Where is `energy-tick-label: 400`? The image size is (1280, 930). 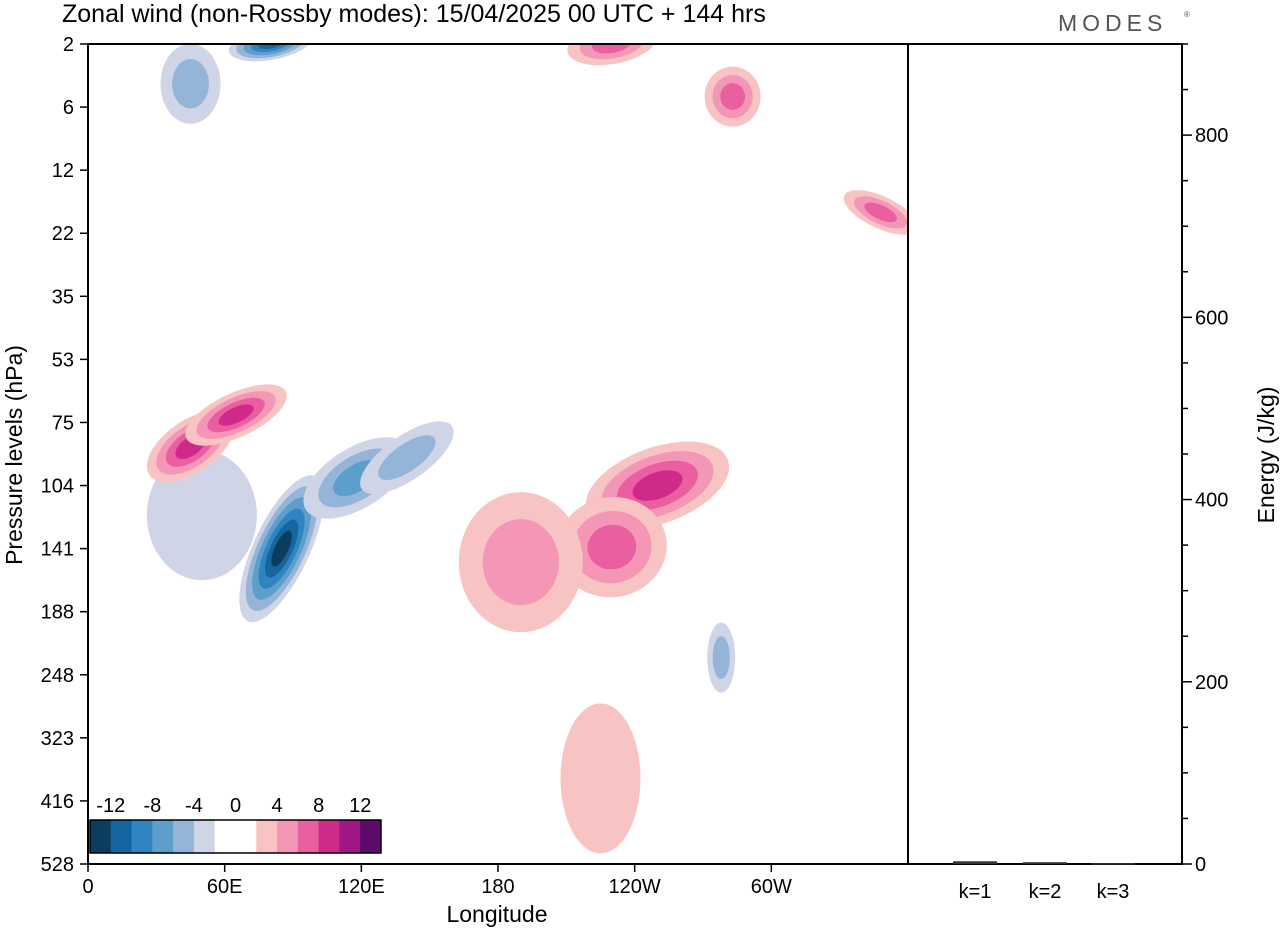
energy-tick-label: 400 is located at coordinates (1211, 501).